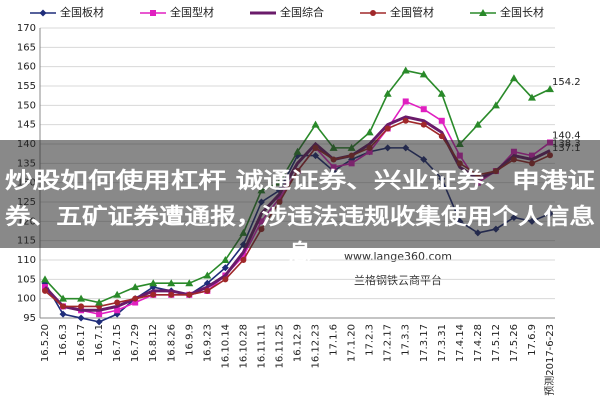 This screenshot has width=600, height=400. I want to click on x-tick-label: 17.5.12, so click(496, 343).